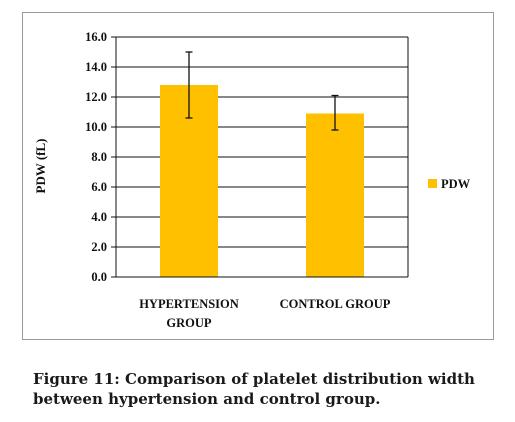 The image size is (515, 422). Describe the element at coordinates (99, 277) in the screenshot. I see `y-tick-label: 0.0` at that location.